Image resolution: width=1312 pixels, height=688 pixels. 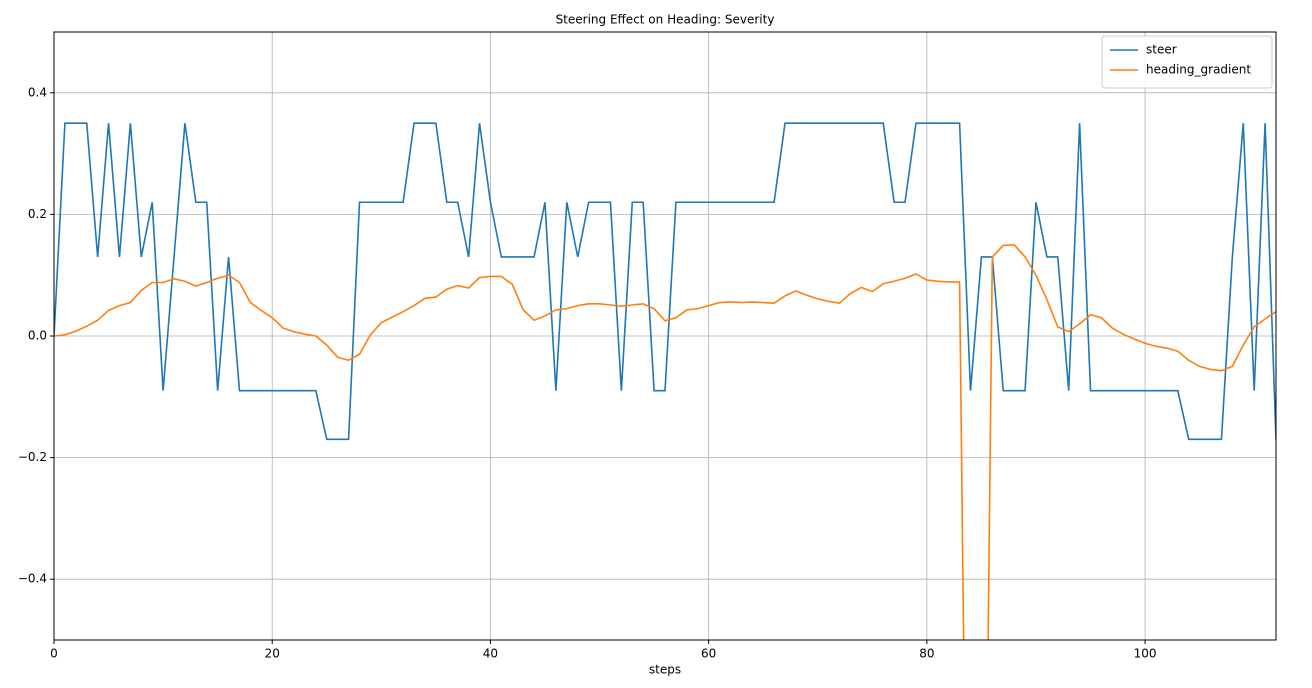 What do you see at coordinates (37, 214) in the screenshot?
I see `y-tick-label: 0.2` at bounding box center [37, 214].